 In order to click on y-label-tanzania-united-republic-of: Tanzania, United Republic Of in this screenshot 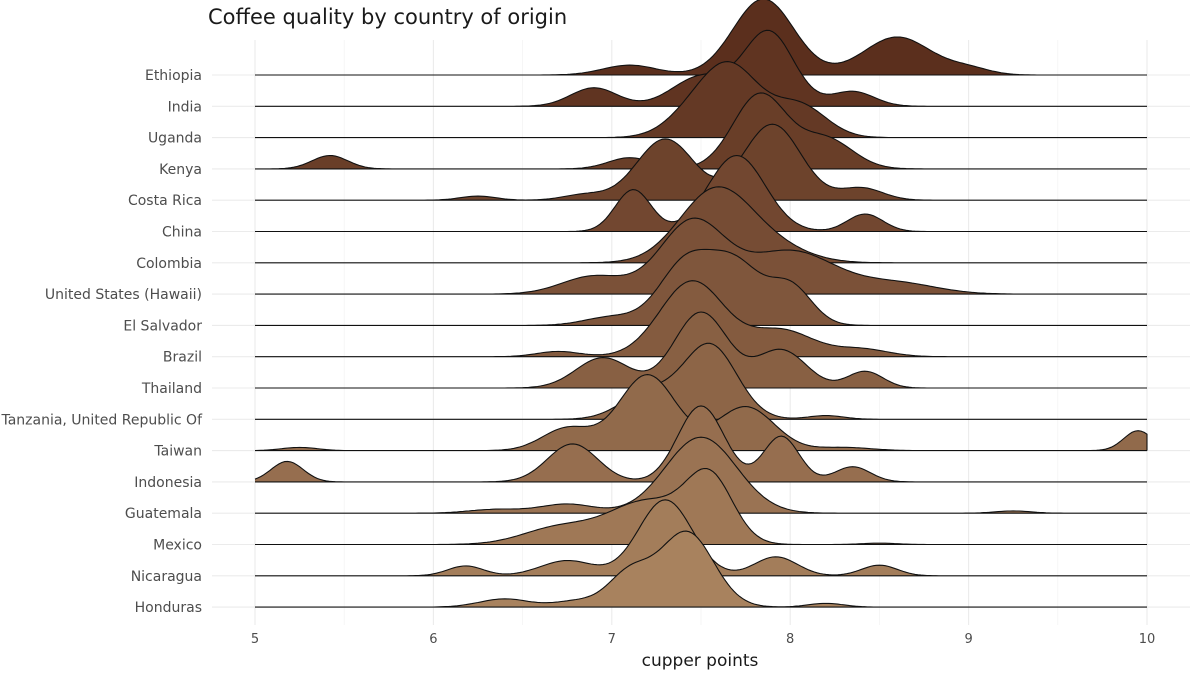, I will do `click(101, 420)`.